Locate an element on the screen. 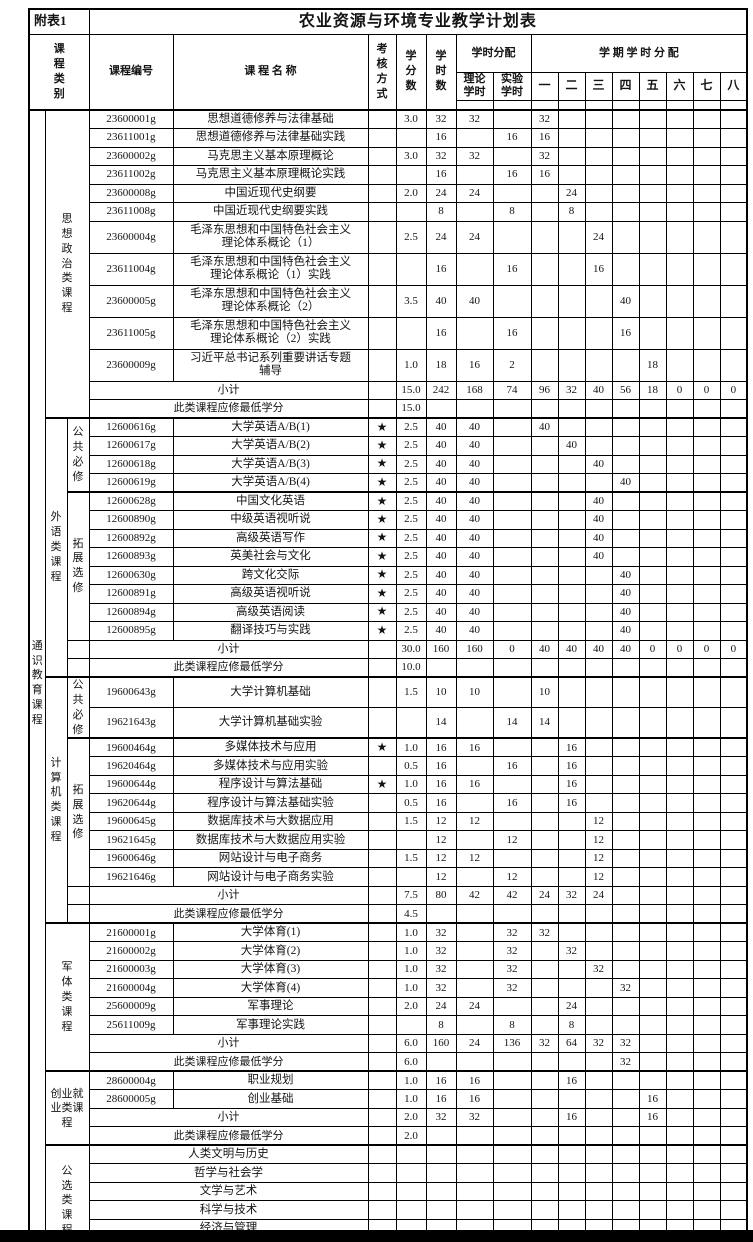 Image resolution: width=753 pixels, height=1242 pixels. star-icon: ★ is located at coordinates (382, 463).